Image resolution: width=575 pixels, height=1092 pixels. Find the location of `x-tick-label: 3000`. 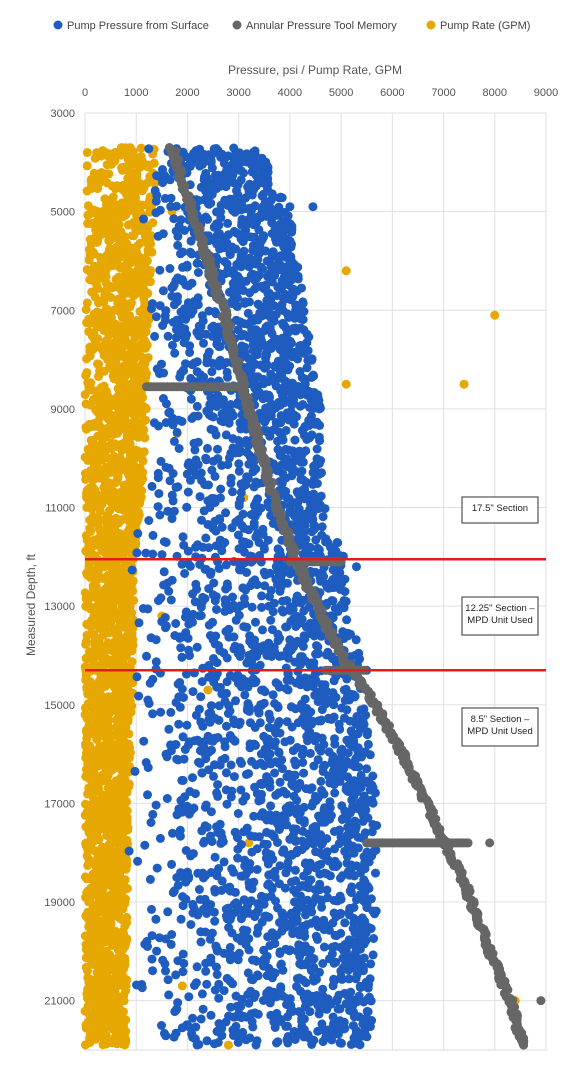

x-tick-label: 3000 is located at coordinates (238, 93).